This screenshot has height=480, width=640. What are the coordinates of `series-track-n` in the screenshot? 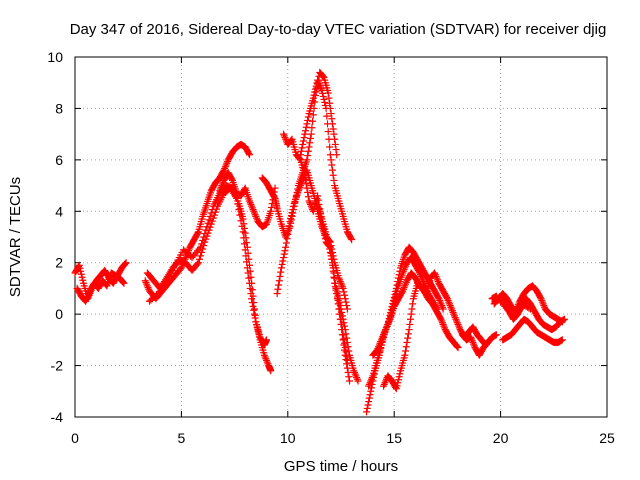 It's located at (403, 322).